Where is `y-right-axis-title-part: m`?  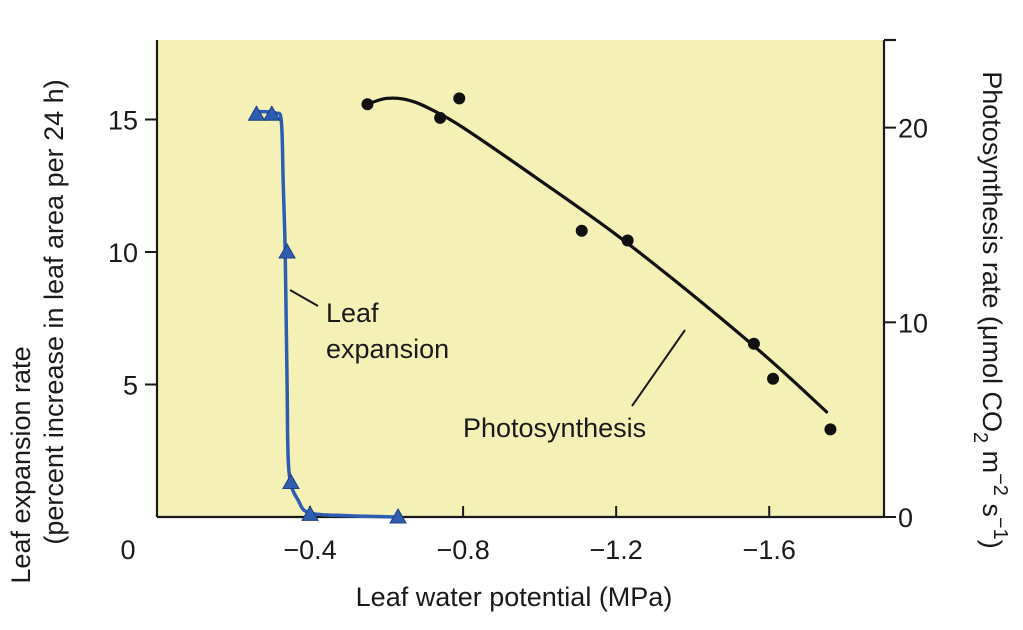
y-right-axis-title-part: m is located at coordinates (992, 458).